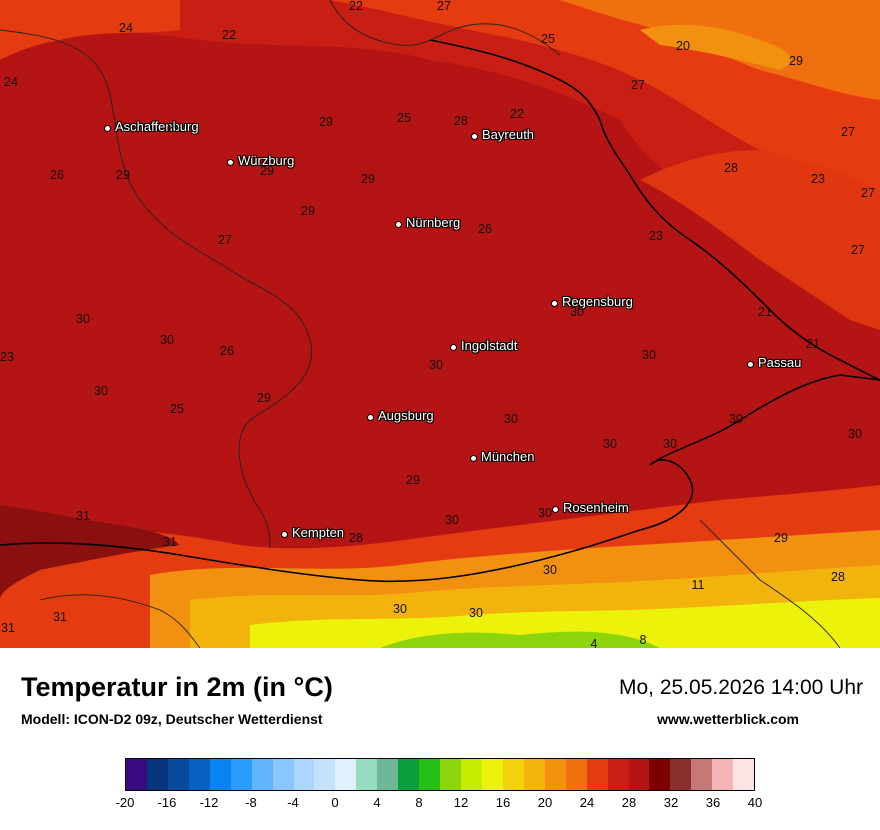 Image resolution: width=880 pixels, height=830 pixels. Describe the element at coordinates (780, 362) in the screenshot. I see `city-label: Passau` at that location.